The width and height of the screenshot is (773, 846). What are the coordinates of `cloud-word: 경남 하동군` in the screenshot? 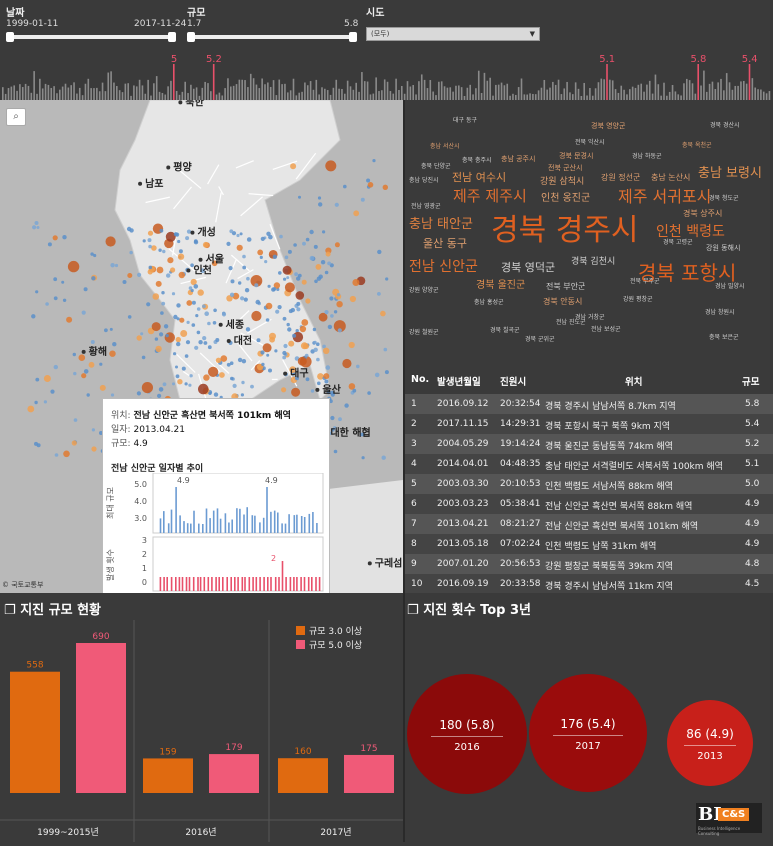 It's located at (647, 157).